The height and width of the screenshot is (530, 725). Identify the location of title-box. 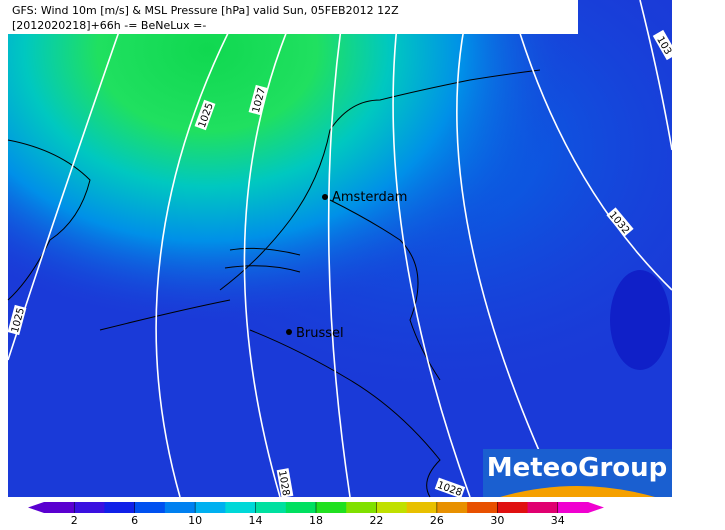
(293, 17).